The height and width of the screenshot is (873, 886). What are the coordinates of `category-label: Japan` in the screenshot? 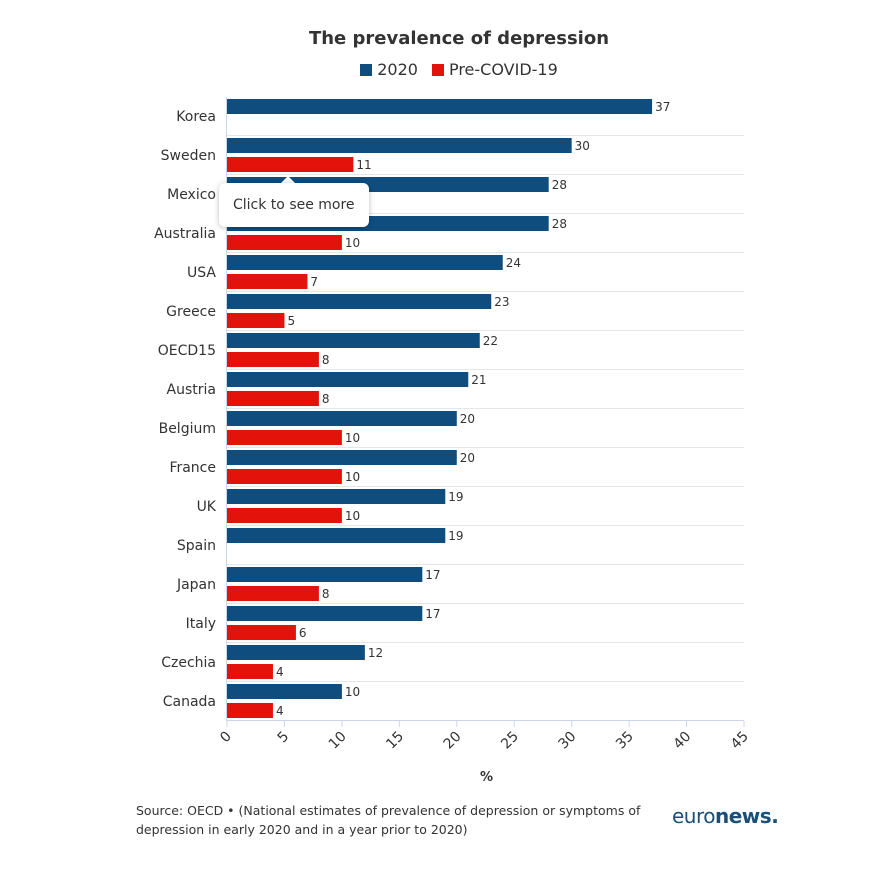 It's located at (196, 585).